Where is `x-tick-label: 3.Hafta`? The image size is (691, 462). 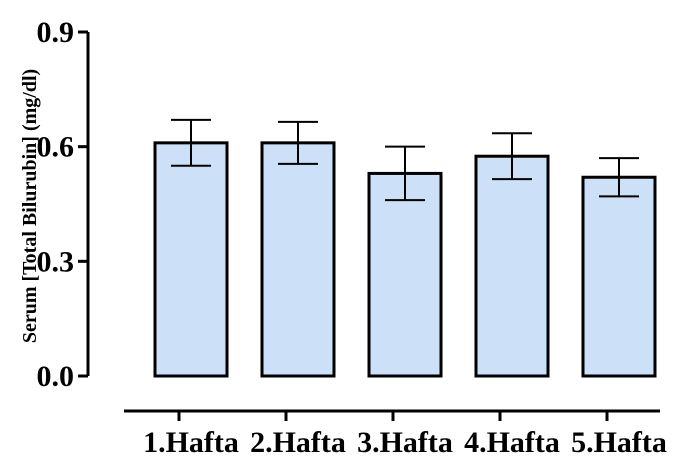
x-tick-label: 3.Hafta is located at coordinates (405, 442).